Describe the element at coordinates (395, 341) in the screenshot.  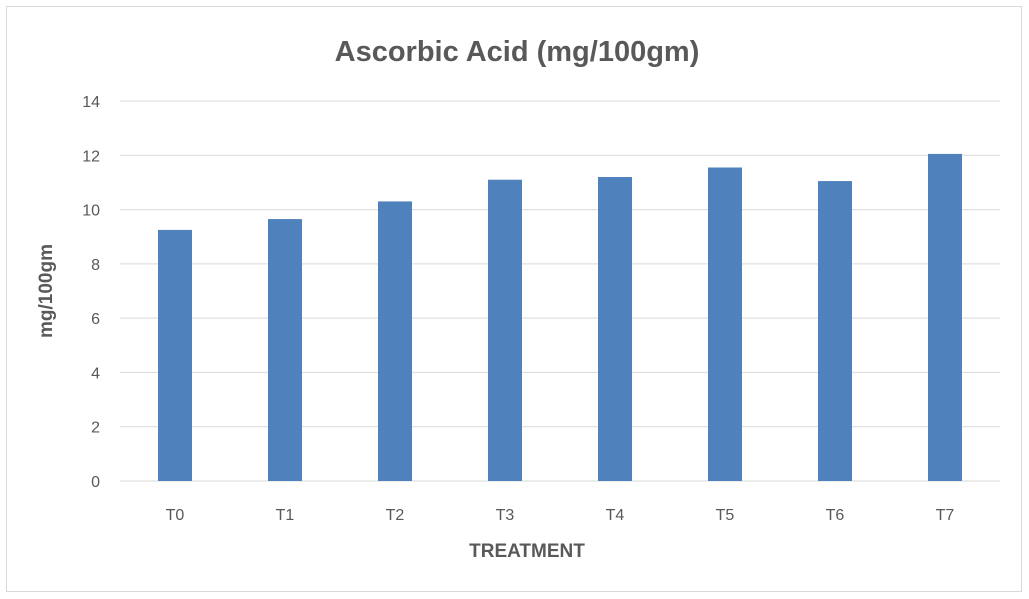
I see `bar-t2` at that location.